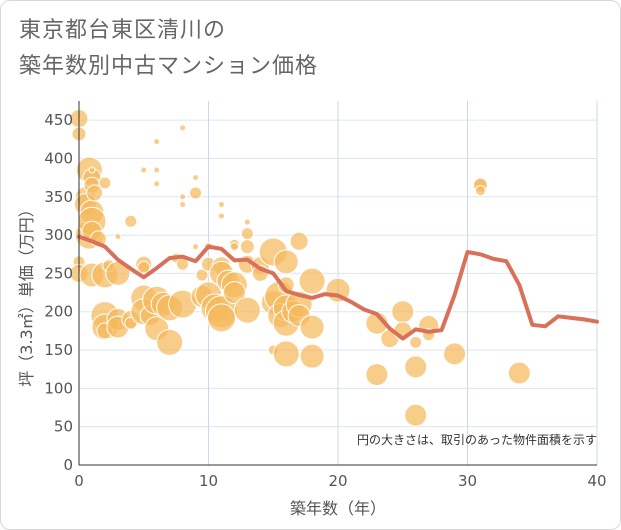  I want to click on x-tick-label: 20, so click(337, 481).